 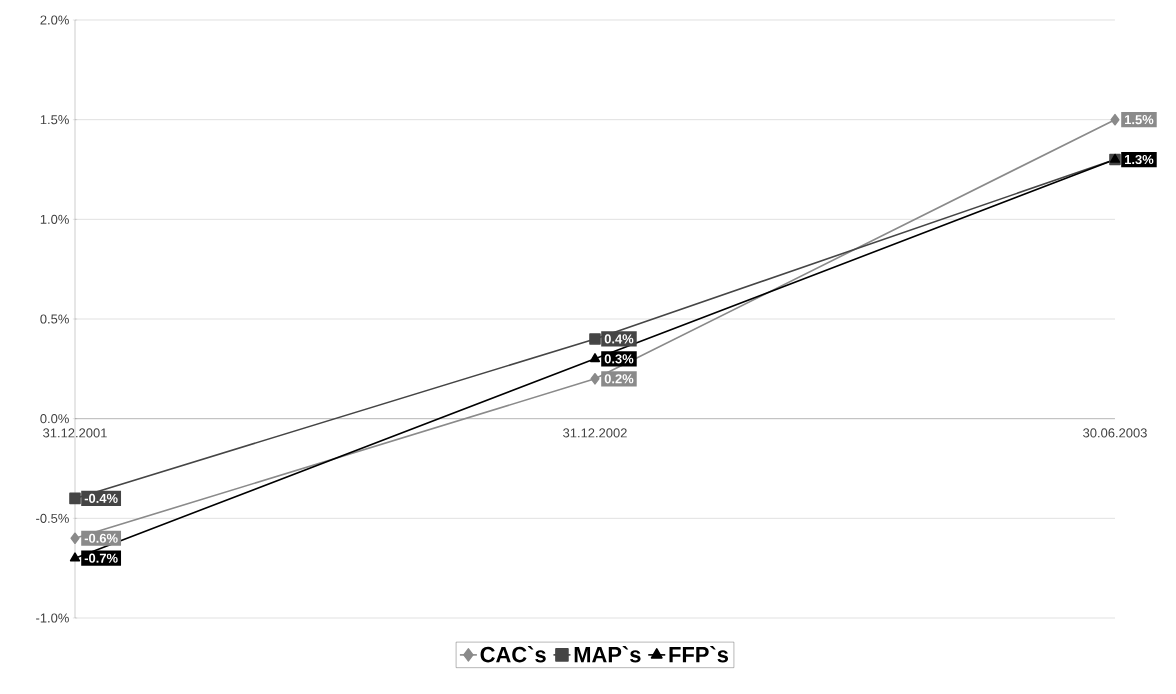 I want to click on data-label: 1.3%, so click(x=1139, y=159).